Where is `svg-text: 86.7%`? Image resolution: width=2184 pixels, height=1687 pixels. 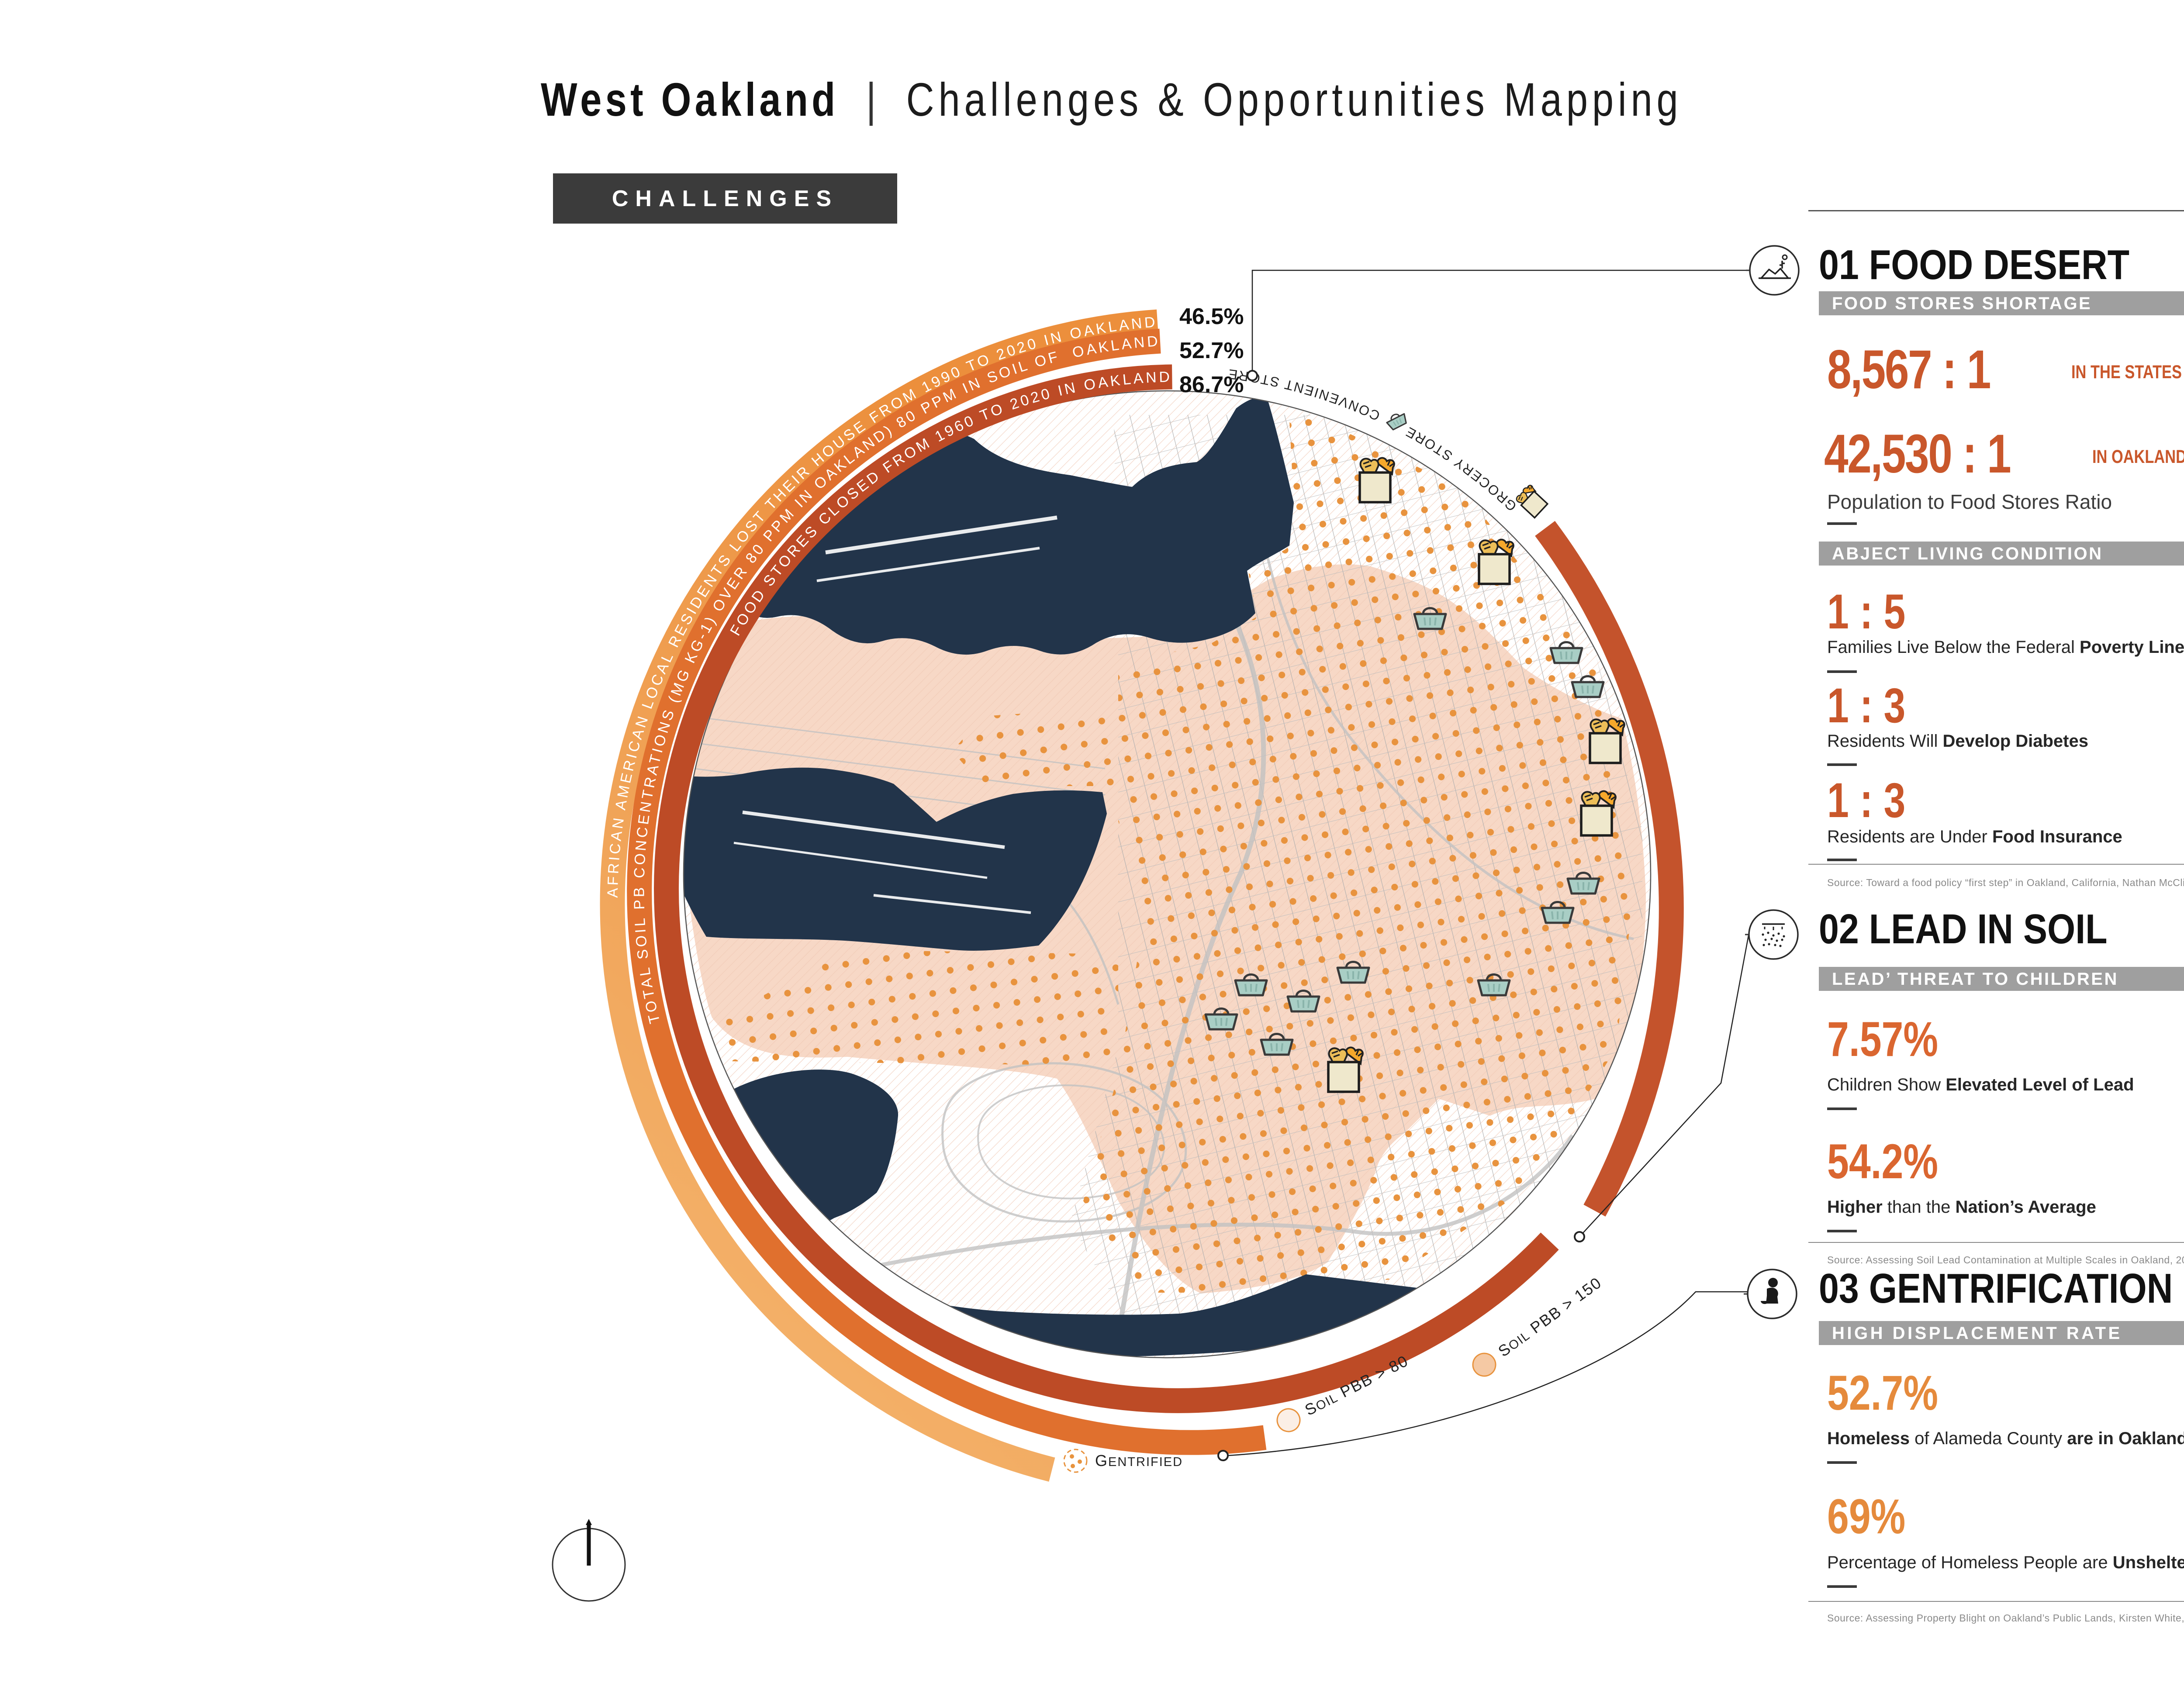 svg-text: 86.7% is located at coordinates (1211, 384).